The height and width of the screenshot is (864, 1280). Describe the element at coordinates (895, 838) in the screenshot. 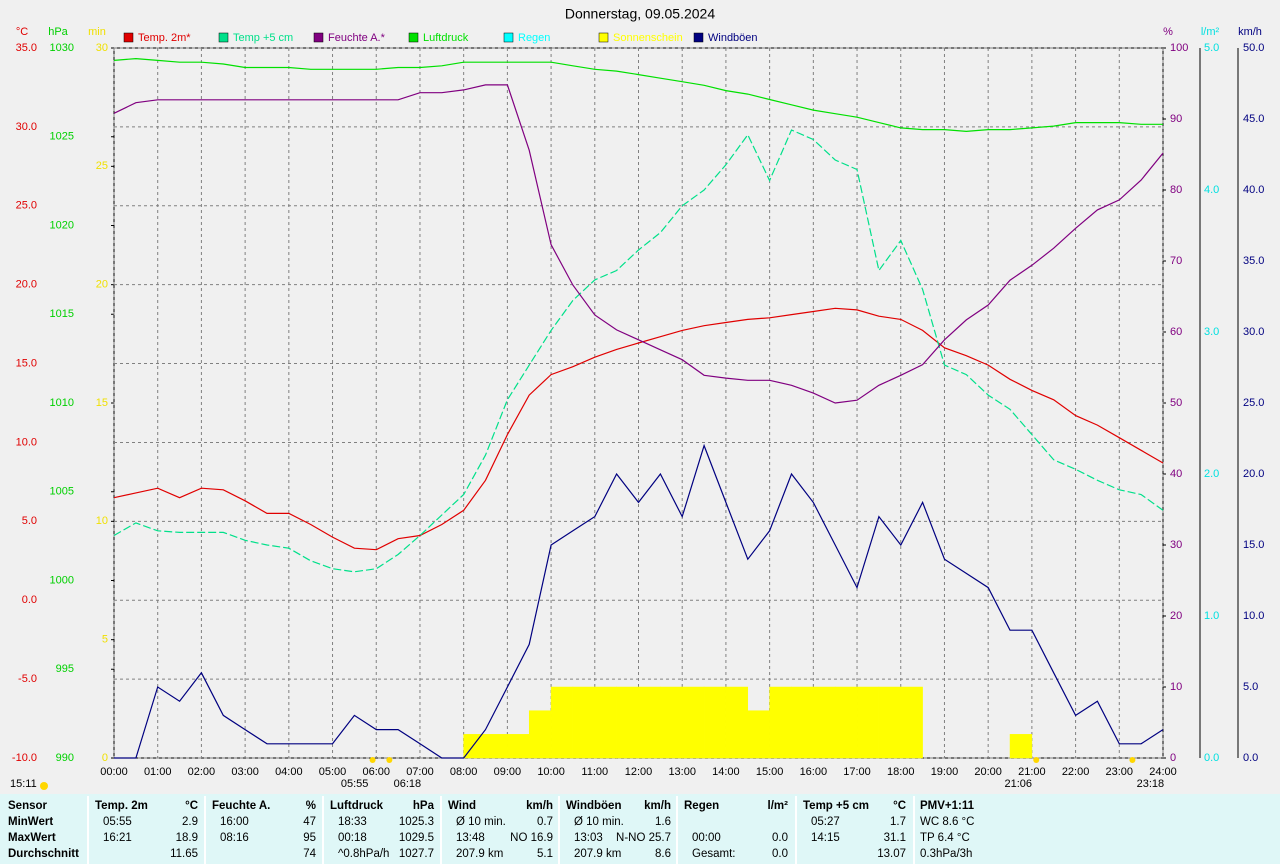

I see `table-cell: 31.1` at that location.